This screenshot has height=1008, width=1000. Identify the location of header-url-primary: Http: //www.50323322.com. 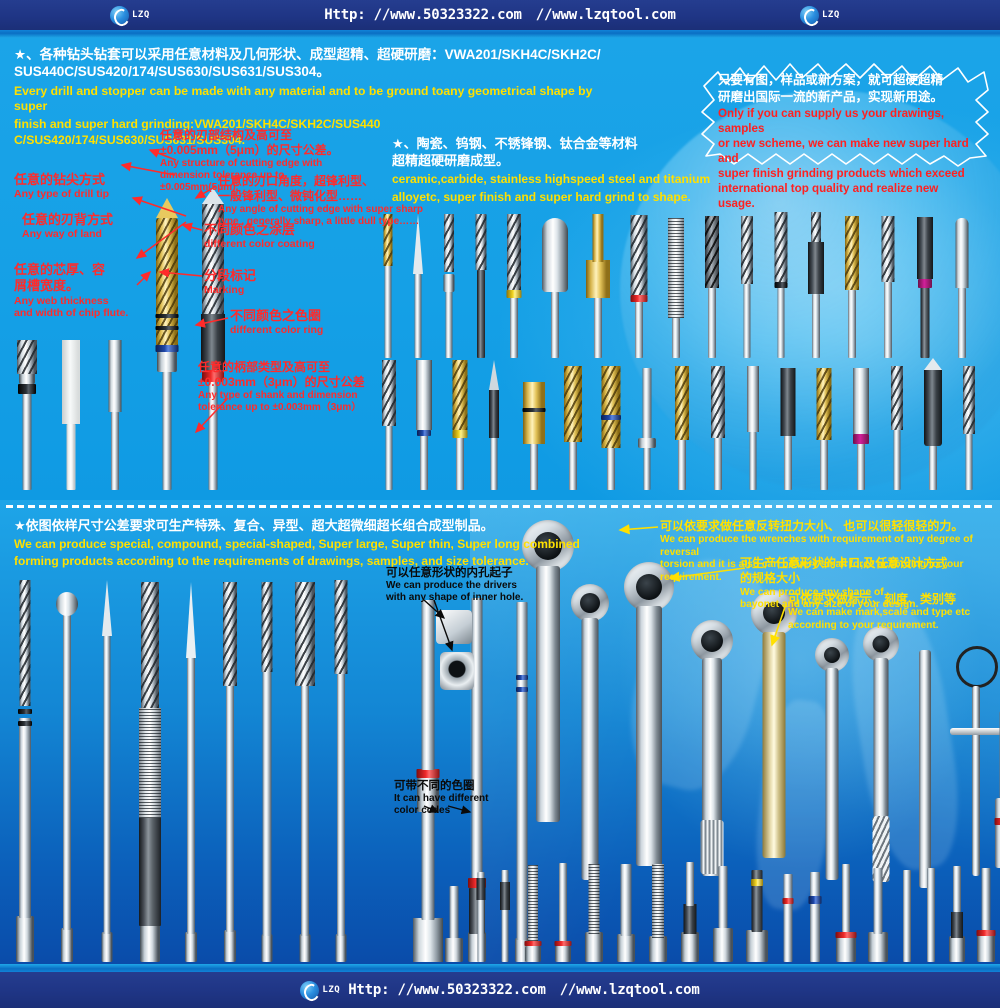
(423, 15).